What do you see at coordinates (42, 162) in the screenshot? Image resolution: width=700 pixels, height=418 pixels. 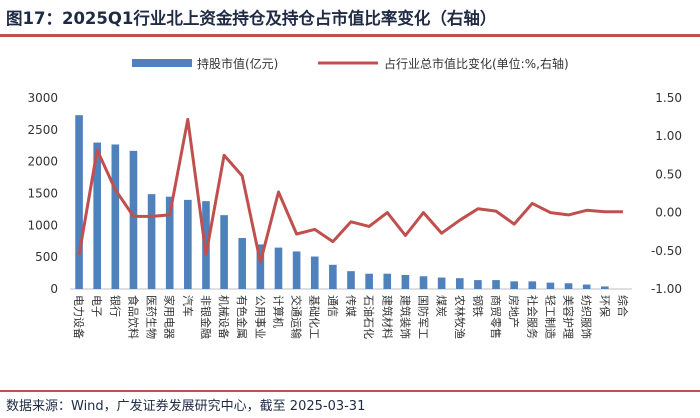 I see `left-tick-label: 2000` at bounding box center [42, 162].